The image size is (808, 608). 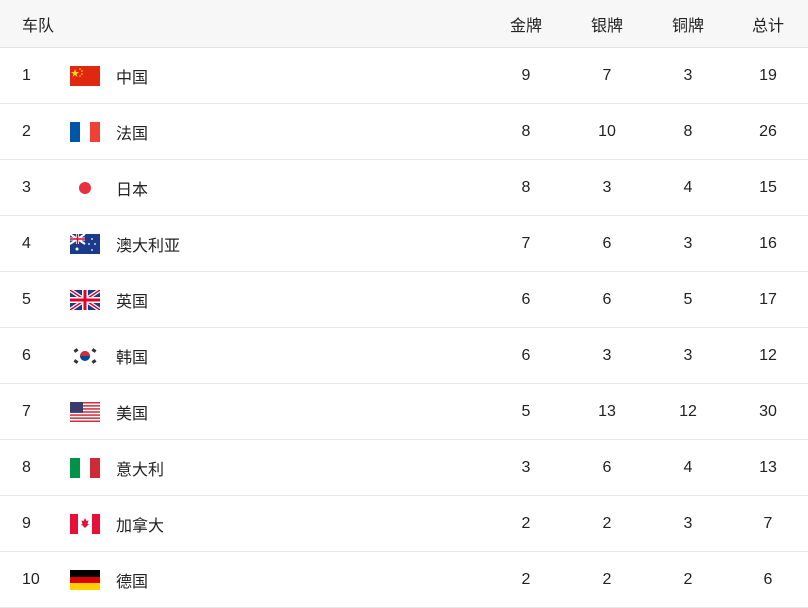 I want to click on team-name: 英国, so click(x=132, y=302).